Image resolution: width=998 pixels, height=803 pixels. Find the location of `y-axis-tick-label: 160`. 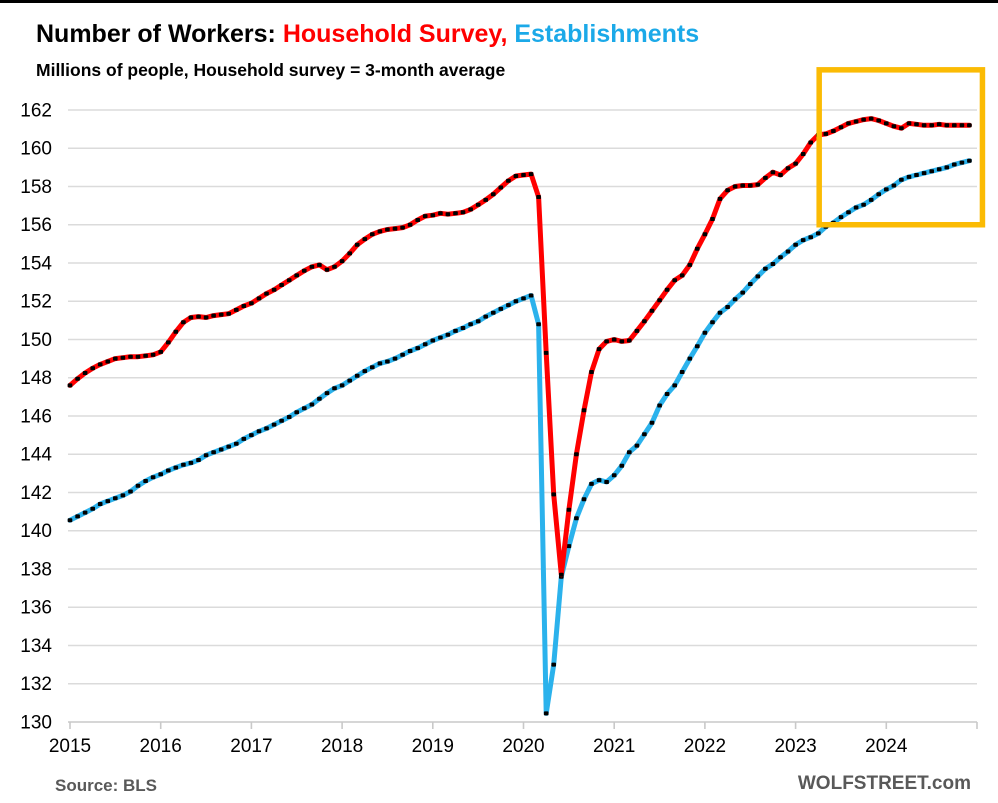

y-axis-tick-label: 160 is located at coordinates (36, 149).